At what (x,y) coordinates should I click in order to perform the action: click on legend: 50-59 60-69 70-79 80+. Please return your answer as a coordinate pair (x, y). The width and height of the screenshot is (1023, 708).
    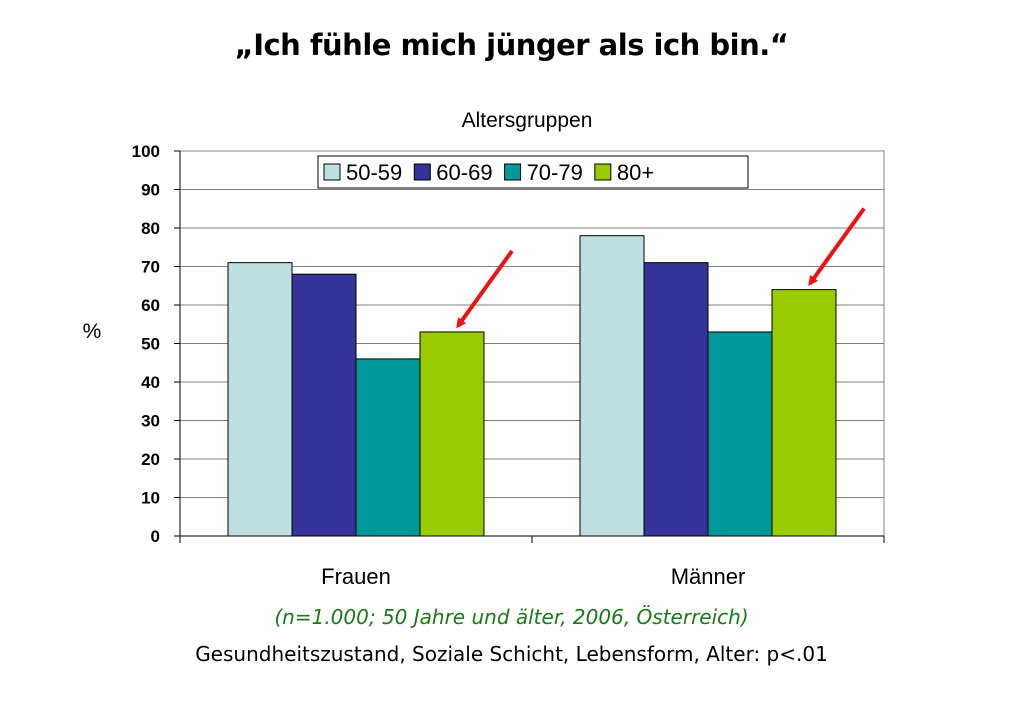
    Looking at the image, I should click on (533, 172).